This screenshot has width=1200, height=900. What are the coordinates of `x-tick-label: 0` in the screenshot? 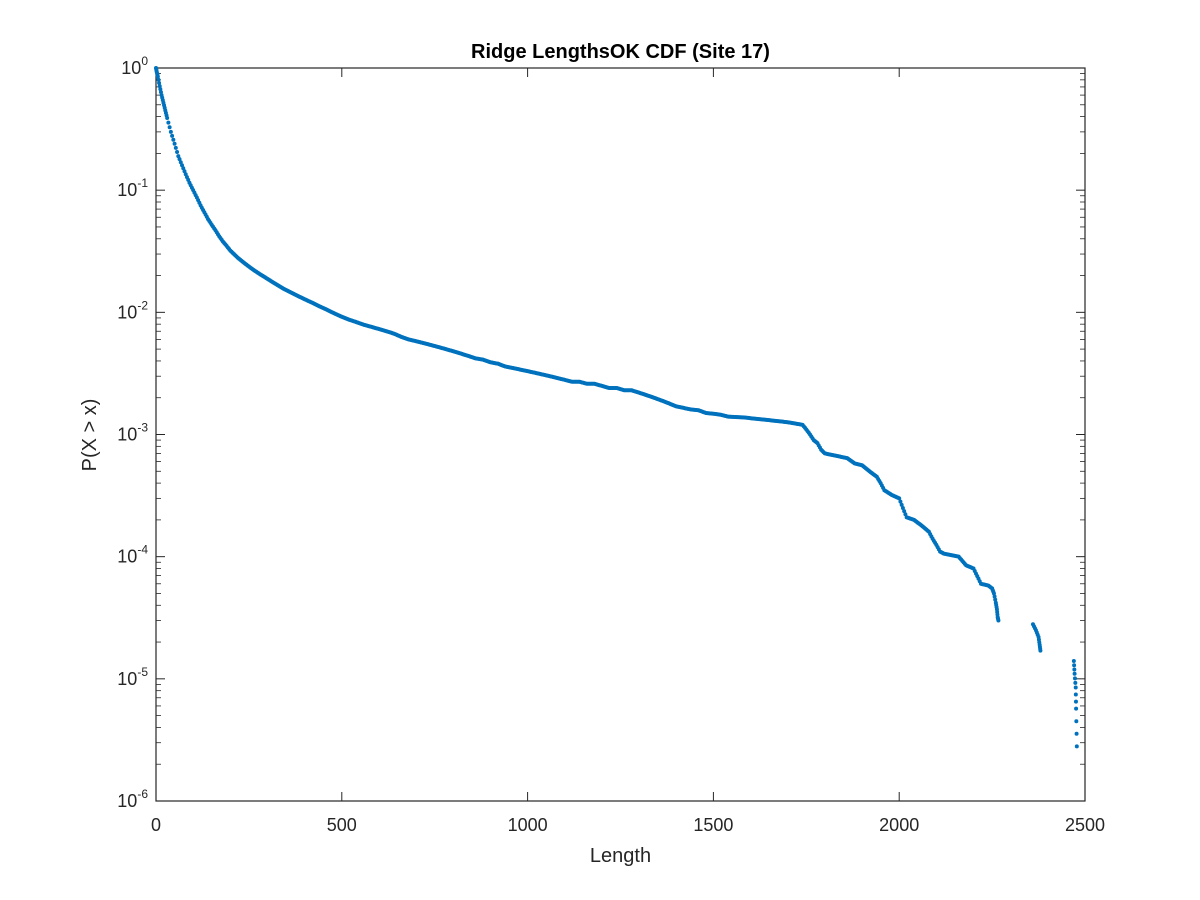 It's located at (156, 825).